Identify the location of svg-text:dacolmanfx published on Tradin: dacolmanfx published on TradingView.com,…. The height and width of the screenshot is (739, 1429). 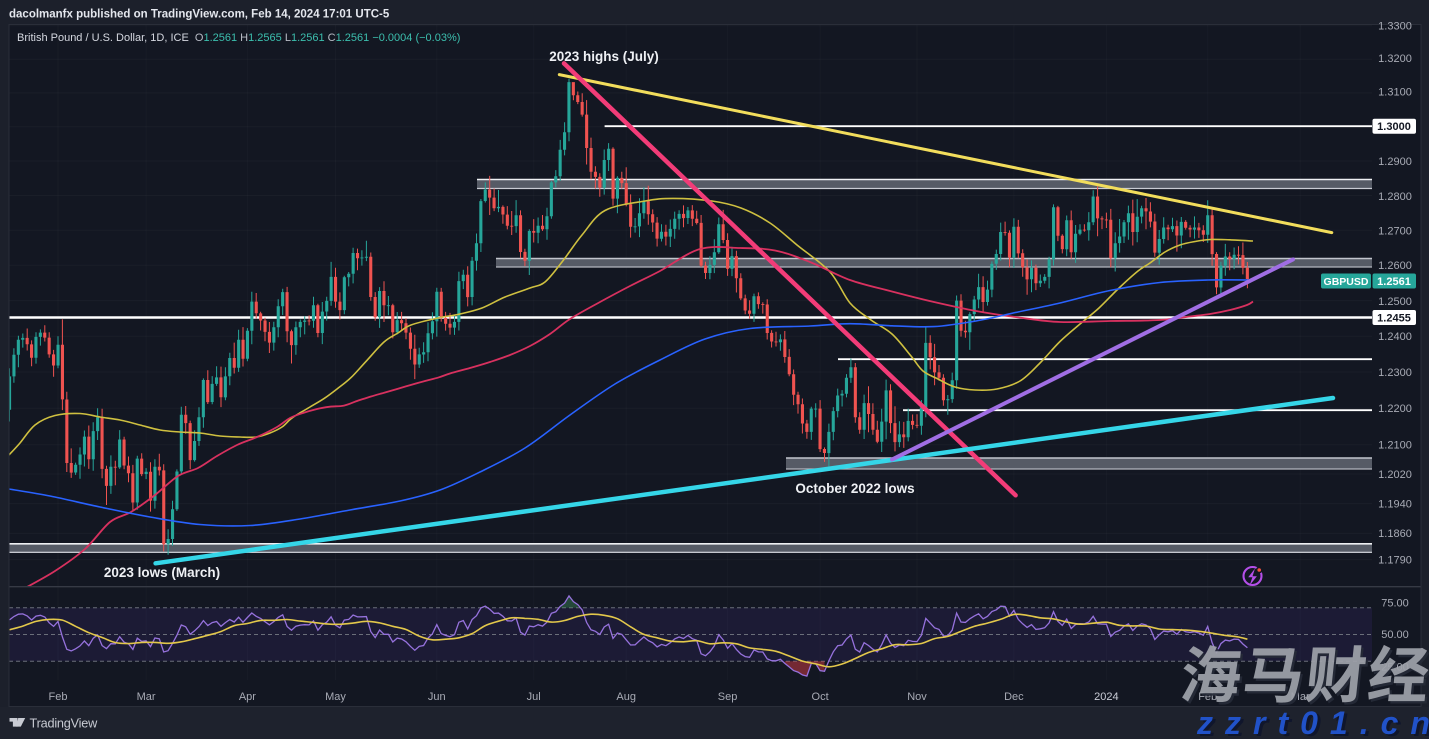
(199, 15).